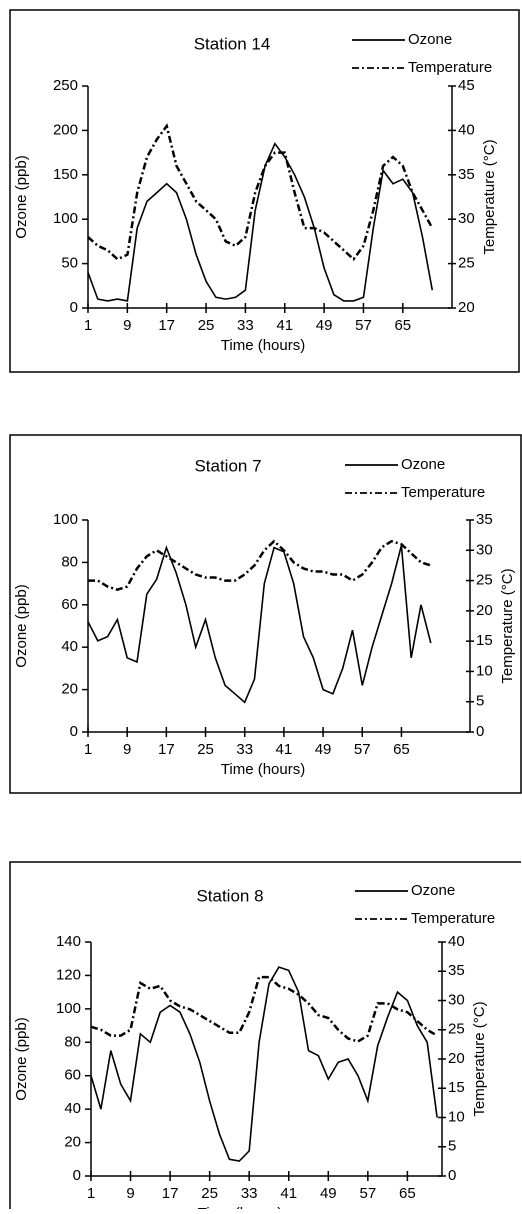  I want to click on y-tick-label: 50, so click(69, 263).